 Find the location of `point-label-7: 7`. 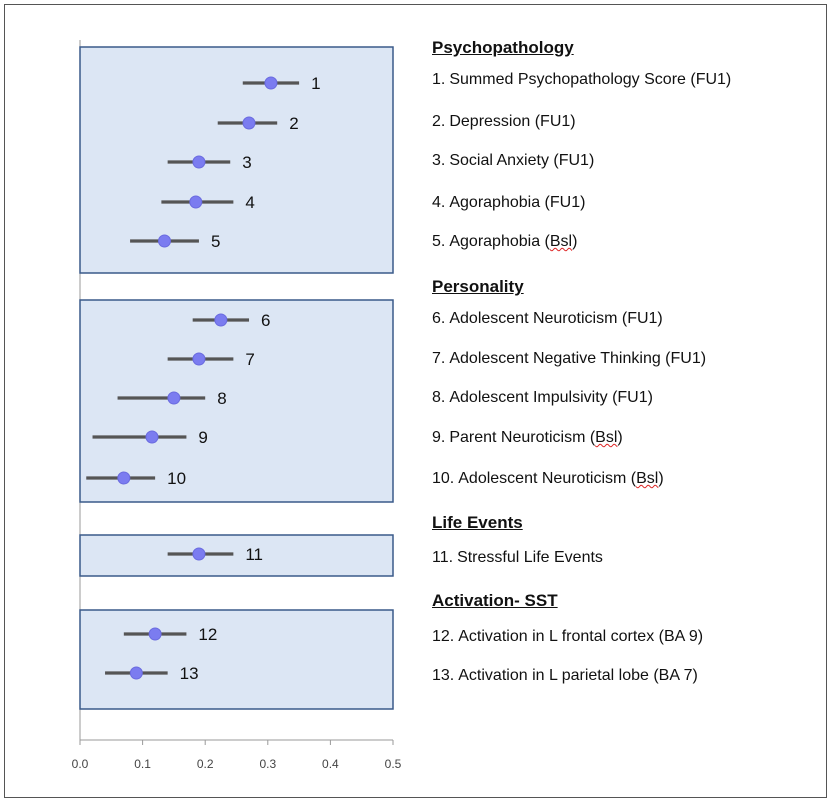

point-label-7: 7 is located at coordinates (249, 359).